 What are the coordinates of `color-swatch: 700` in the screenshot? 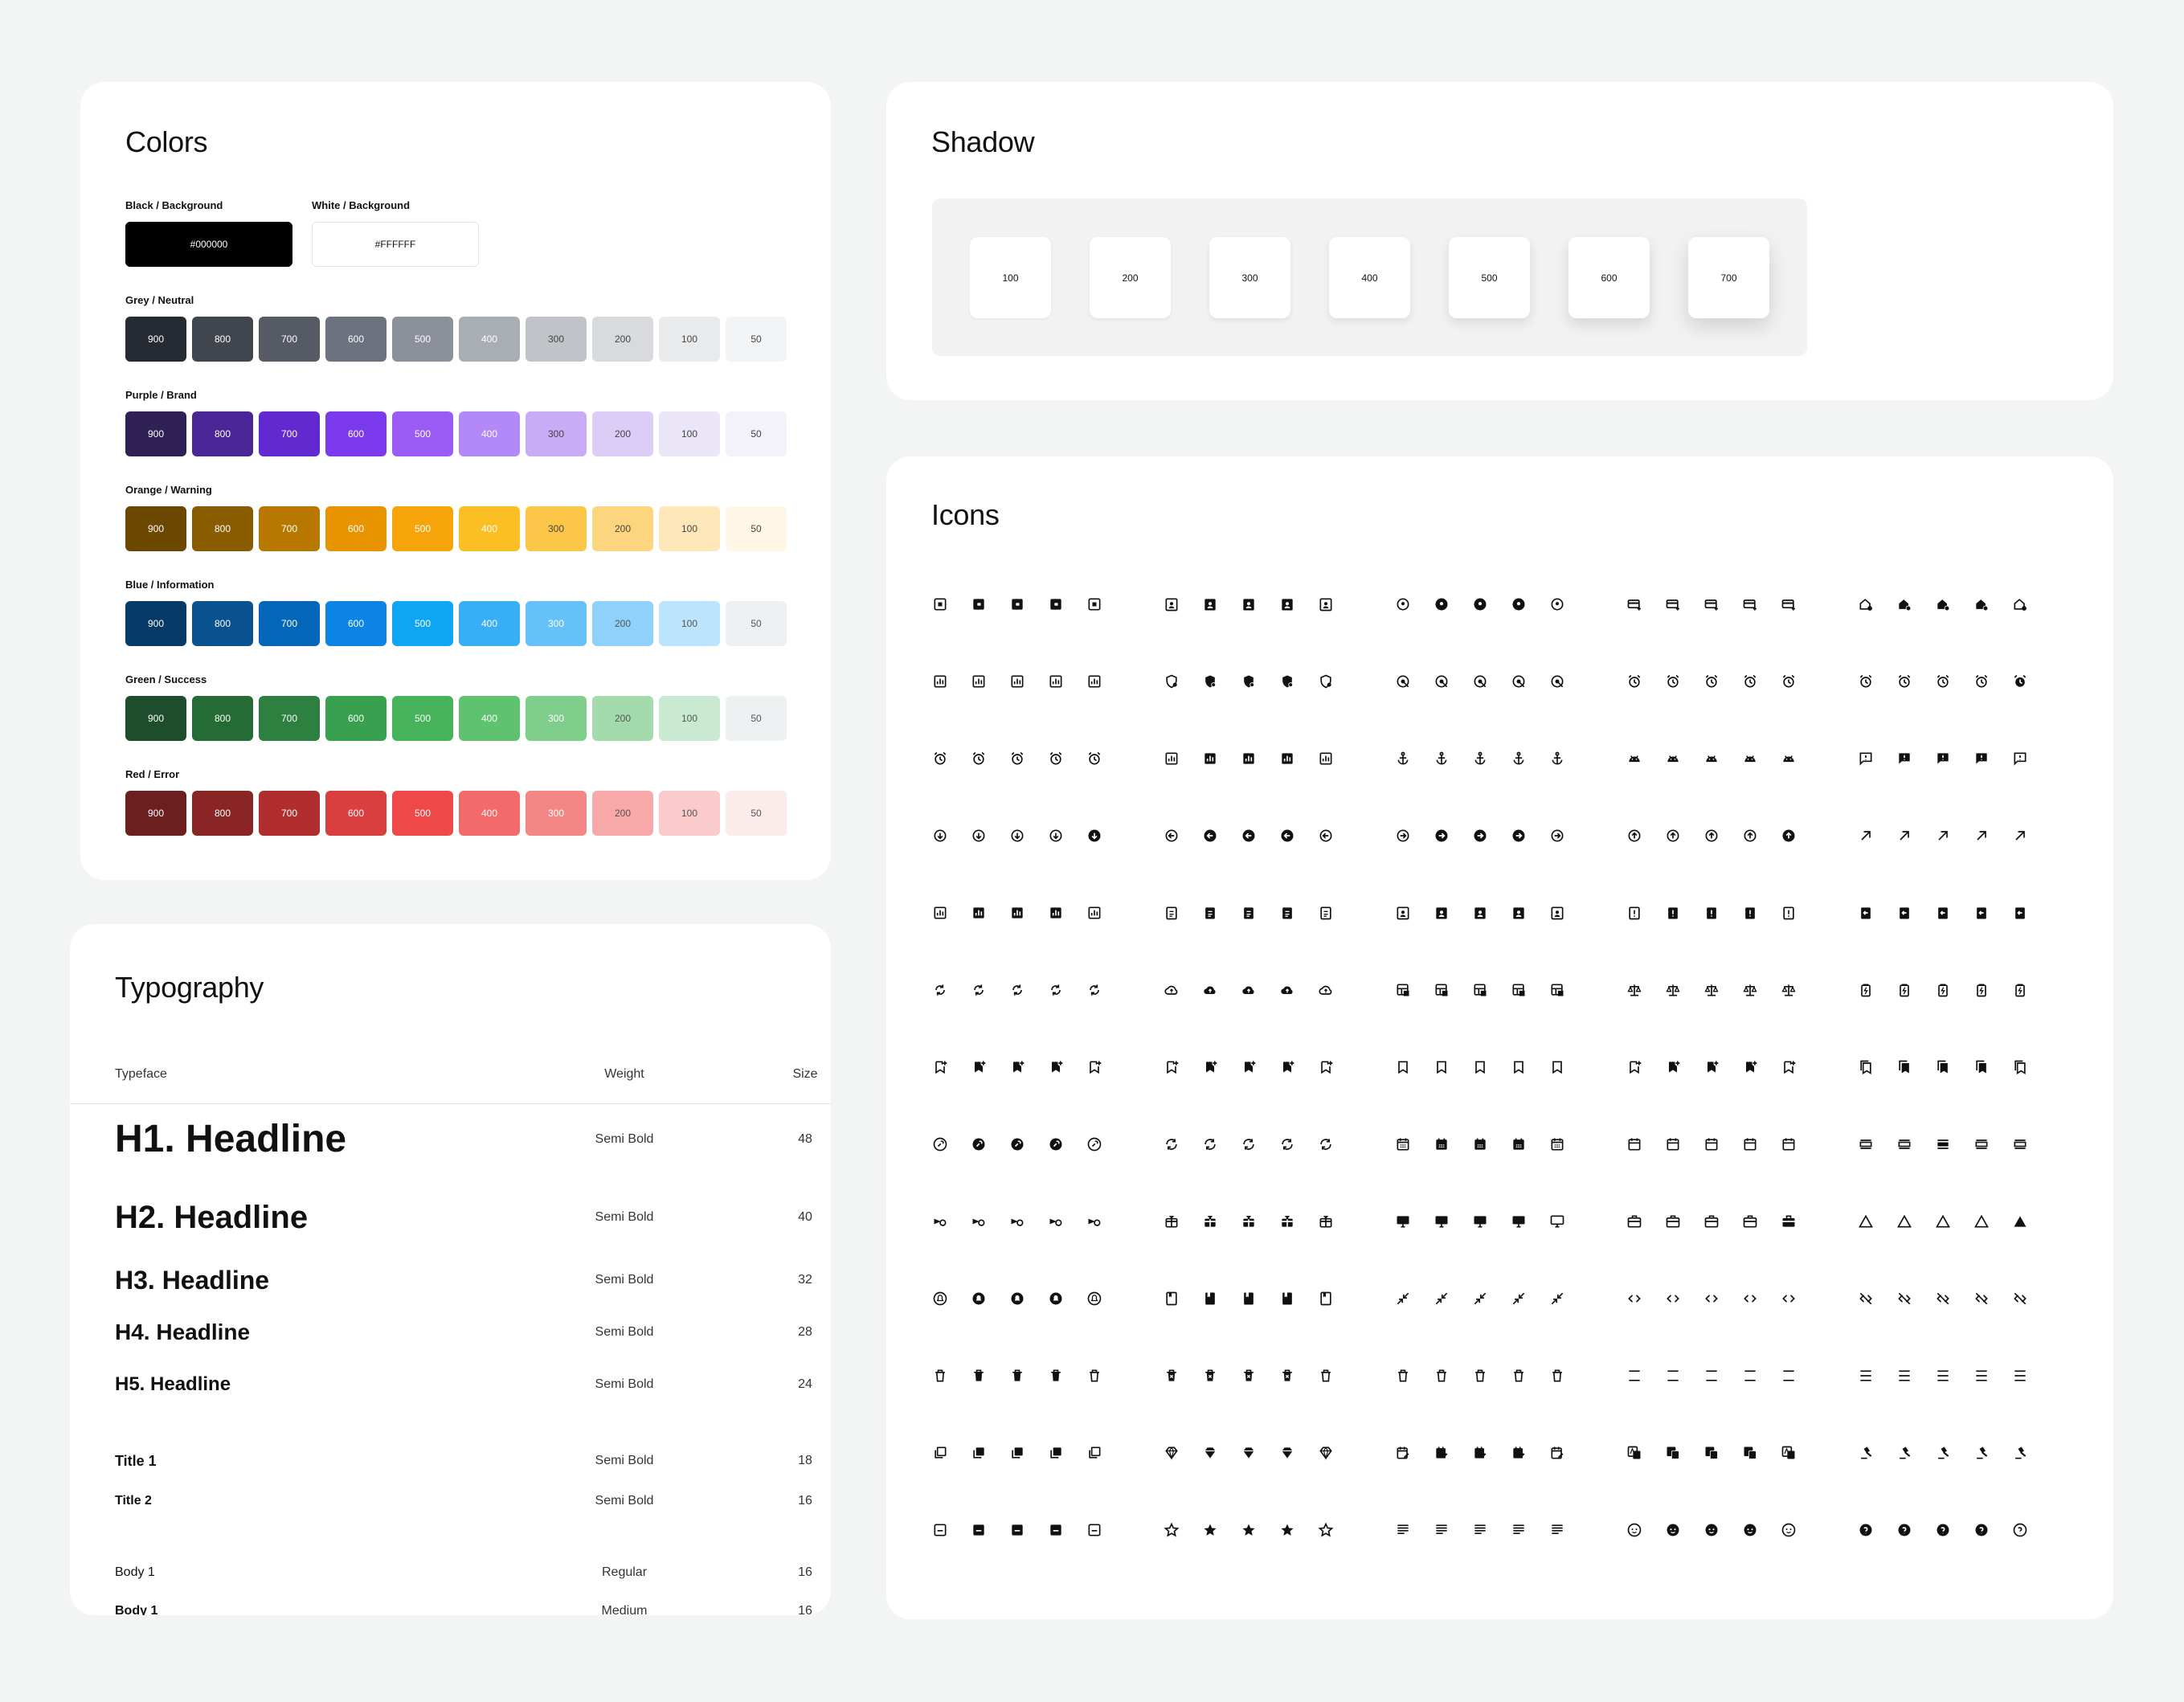 It's located at (289, 528).